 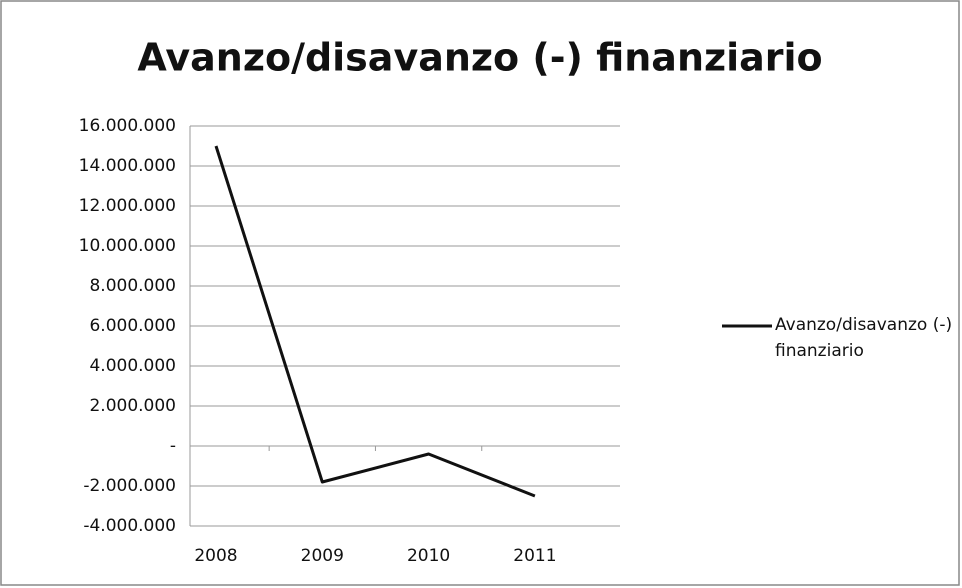 I want to click on x-tick-label: 2010, so click(x=428, y=556).